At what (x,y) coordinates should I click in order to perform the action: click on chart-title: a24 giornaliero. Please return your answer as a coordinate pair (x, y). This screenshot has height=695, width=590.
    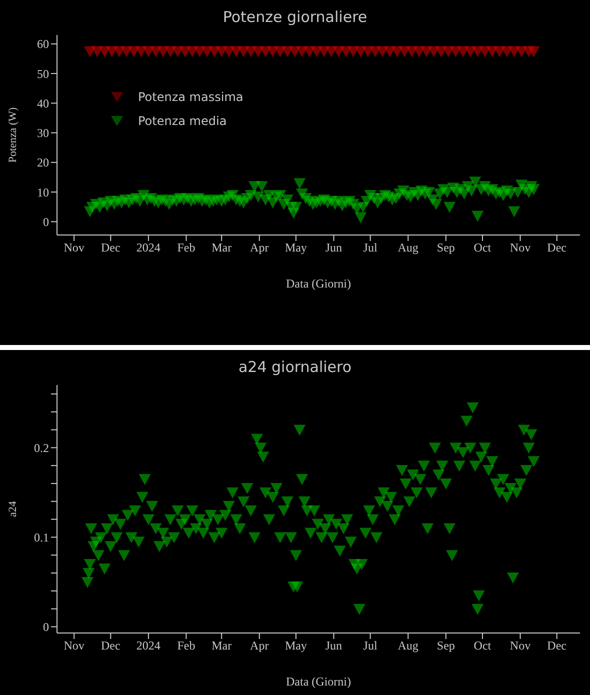
    Looking at the image, I should click on (295, 367).